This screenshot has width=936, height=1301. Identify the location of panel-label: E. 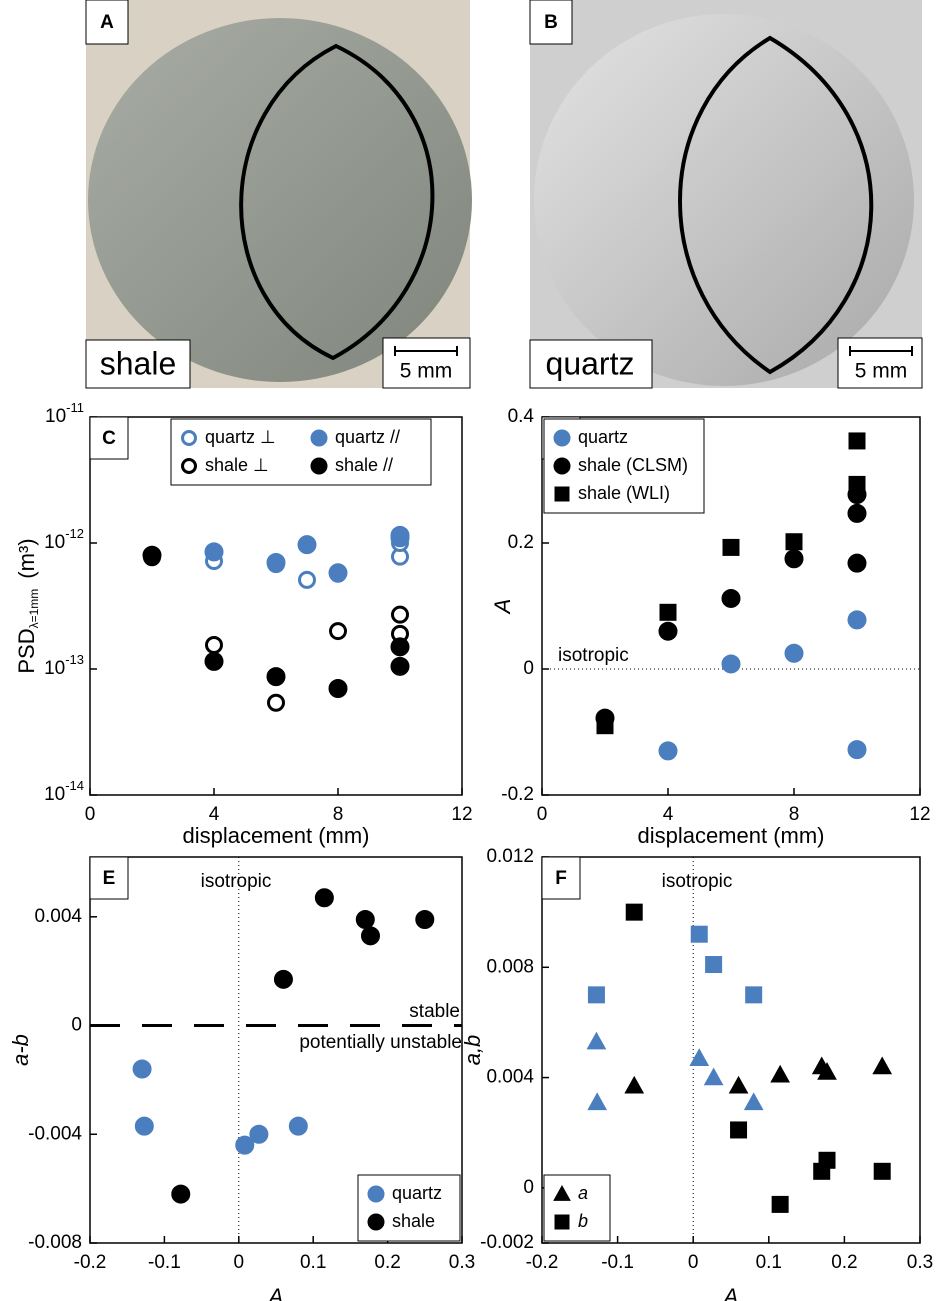
(109, 878).